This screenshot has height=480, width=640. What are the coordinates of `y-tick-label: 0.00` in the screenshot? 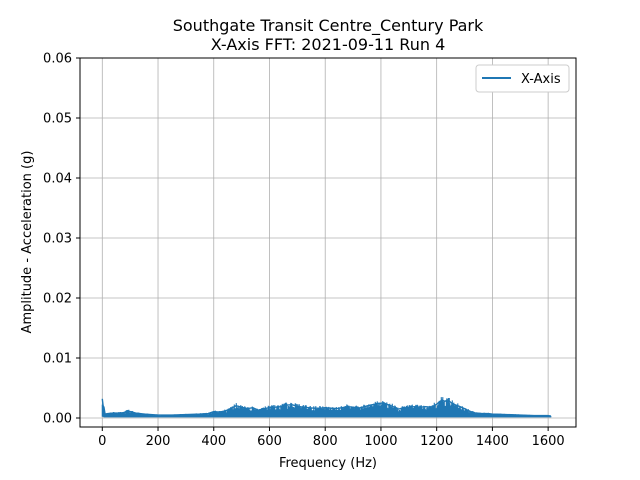 It's located at (57, 419).